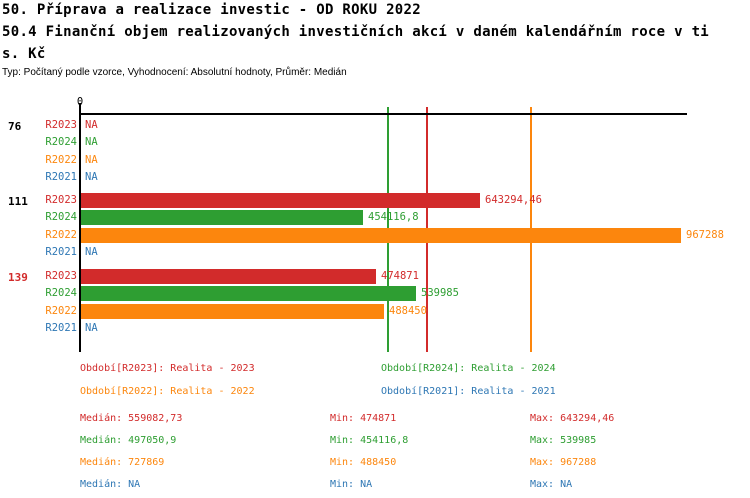 The image size is (750, 498). What do you see at coordinates (222, 217) in the screenshot?
I see `bar-111-R2024` at bounding box center [222, 217].